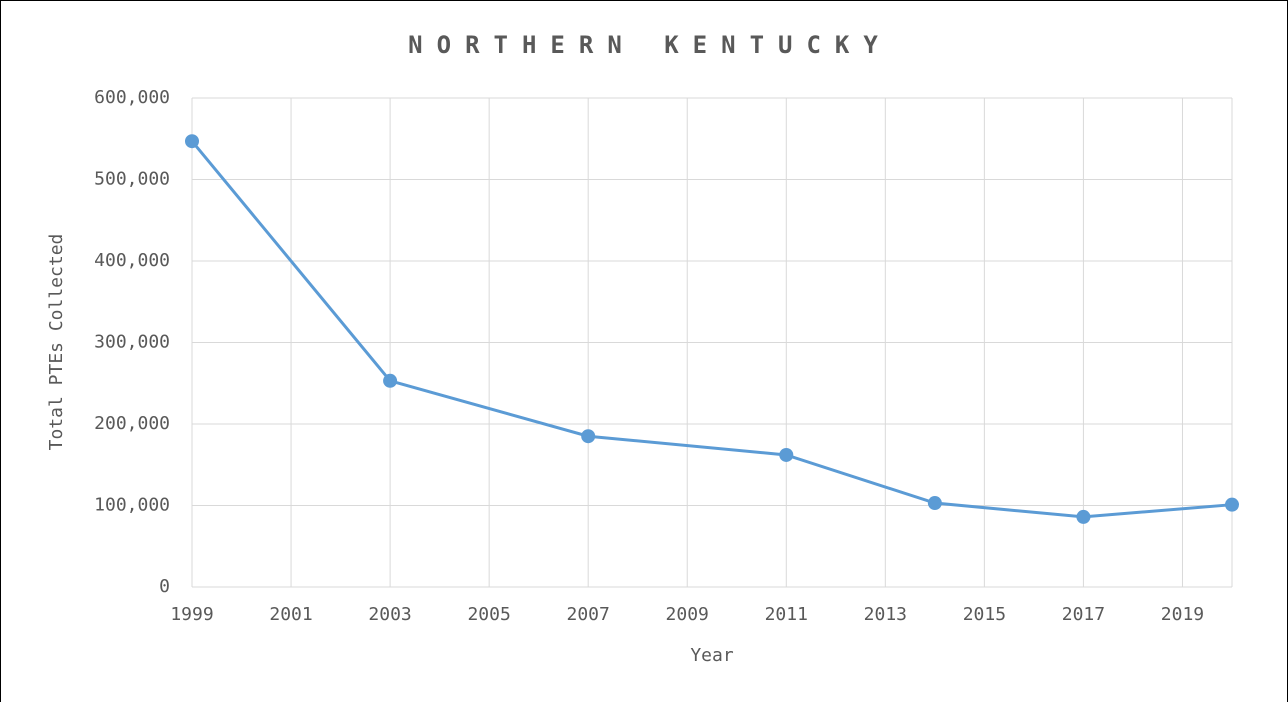 Image resolution: width=1288 pixels, height=702 pixels. I want to click on y-tick-label: 0, so click(164, 586).